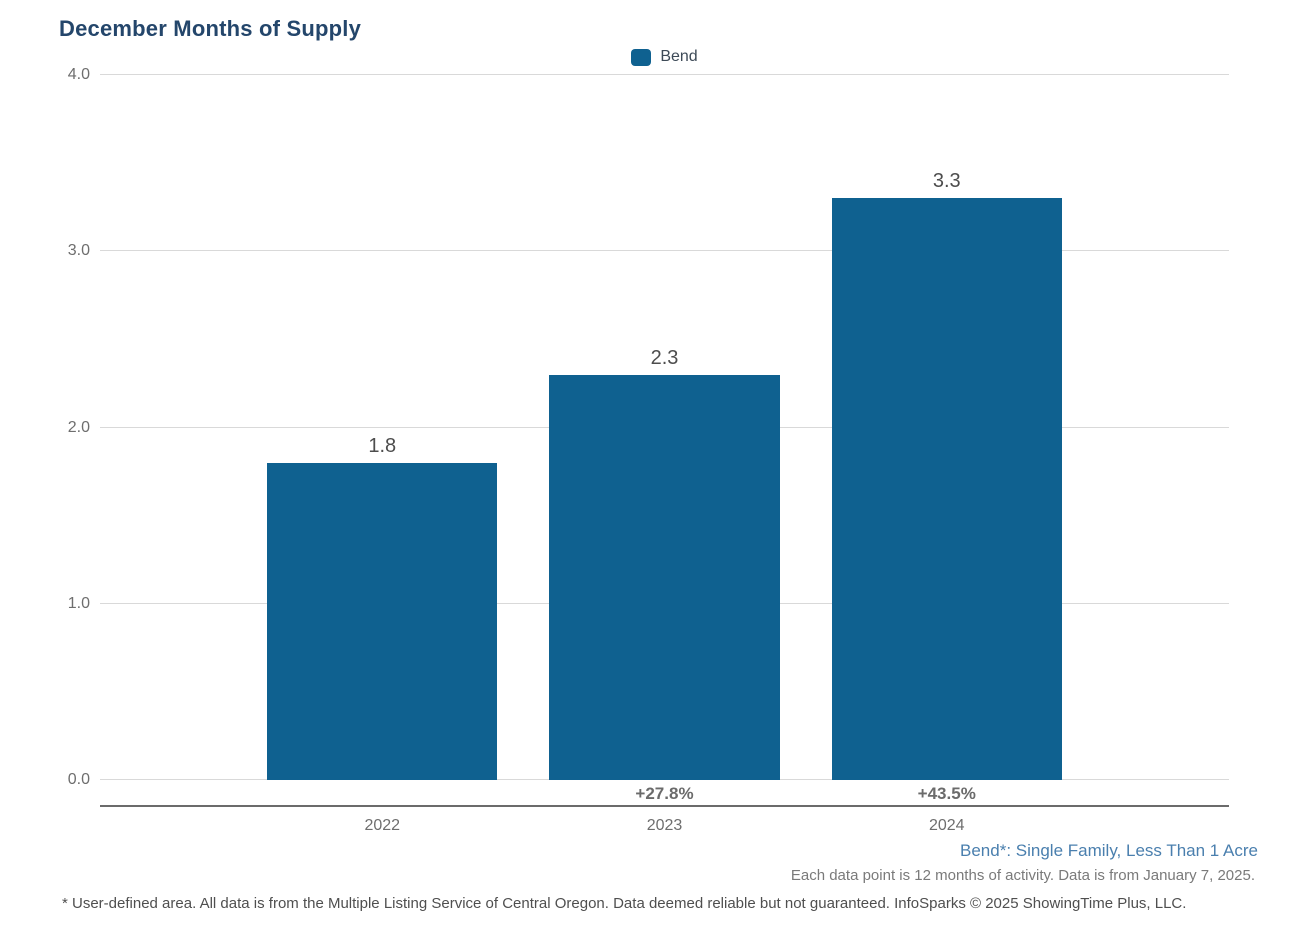  I want to click on bar-value-label: 3.3, so click(946, 181).